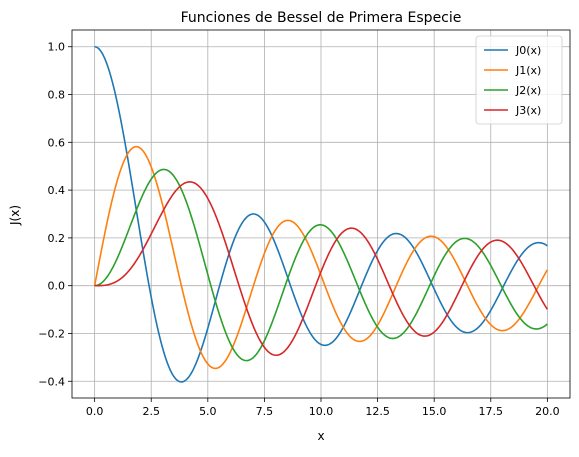 The width and height of the screenshot is (579, 457). Describe the element at coordinates (57, 238) in the screenshot. I see `y-tick-label: 0.2` at that location.